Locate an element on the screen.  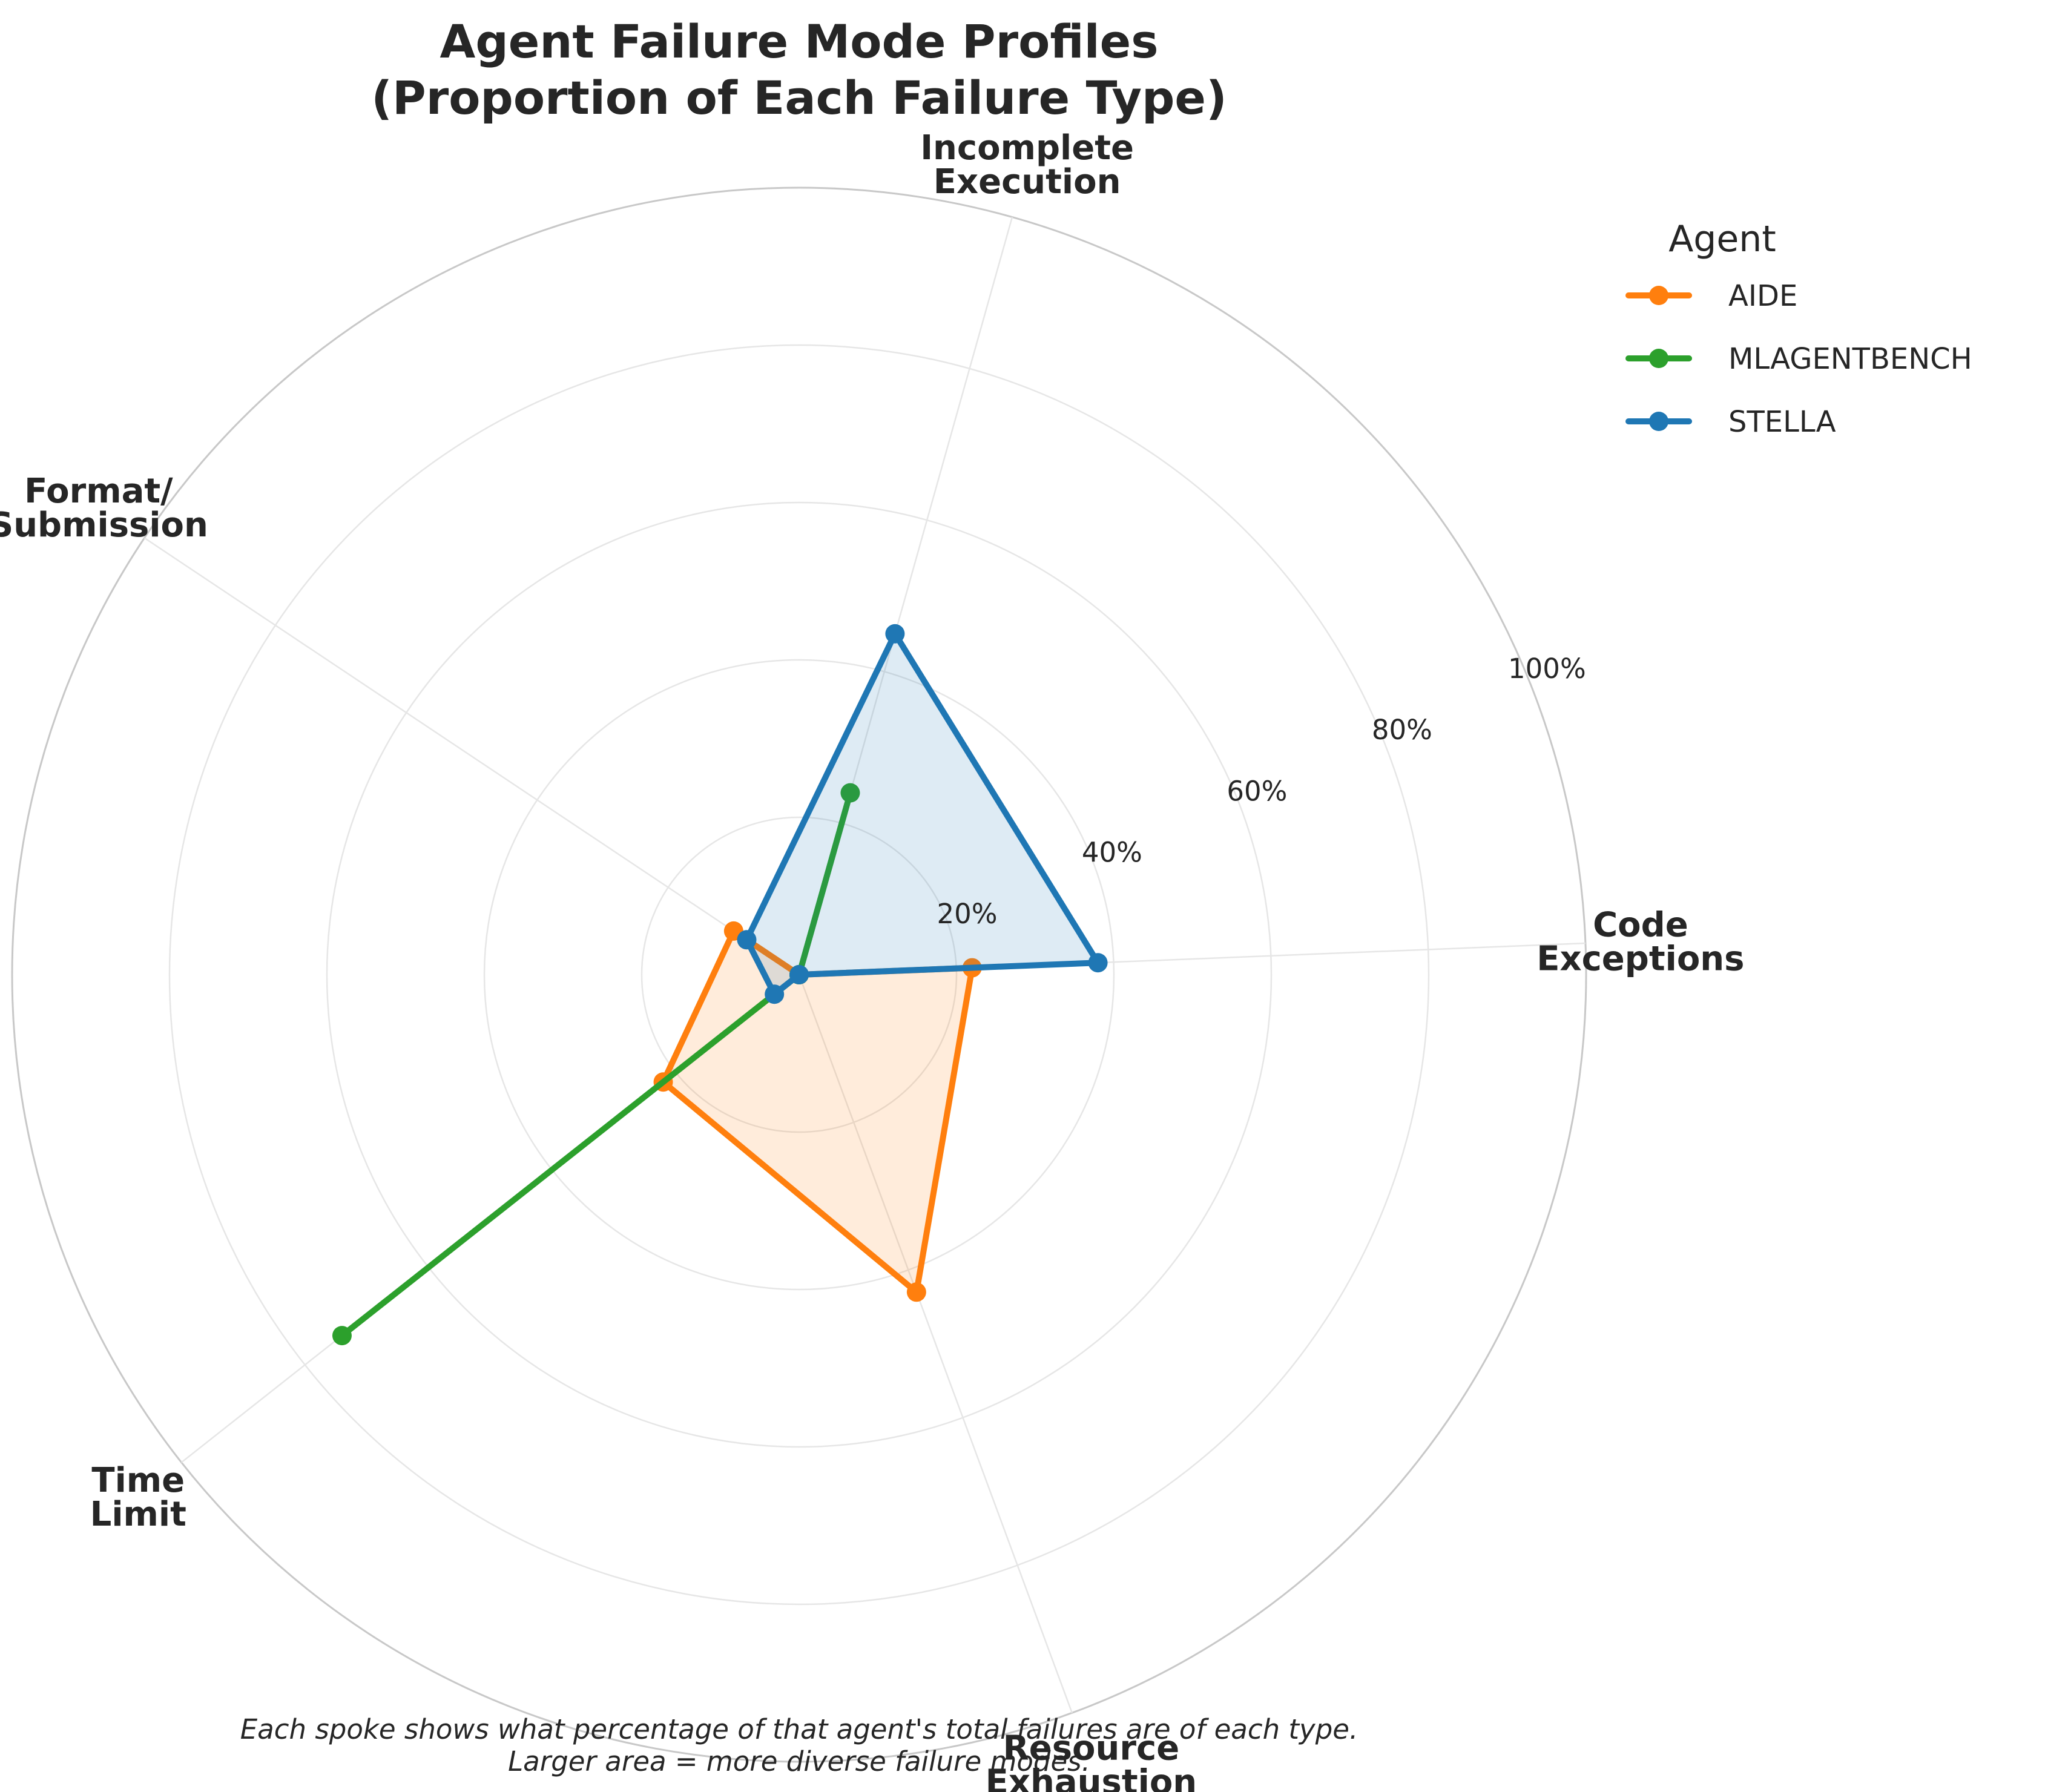
axis-label: Format/Submission is located at coordinates (104, 508).